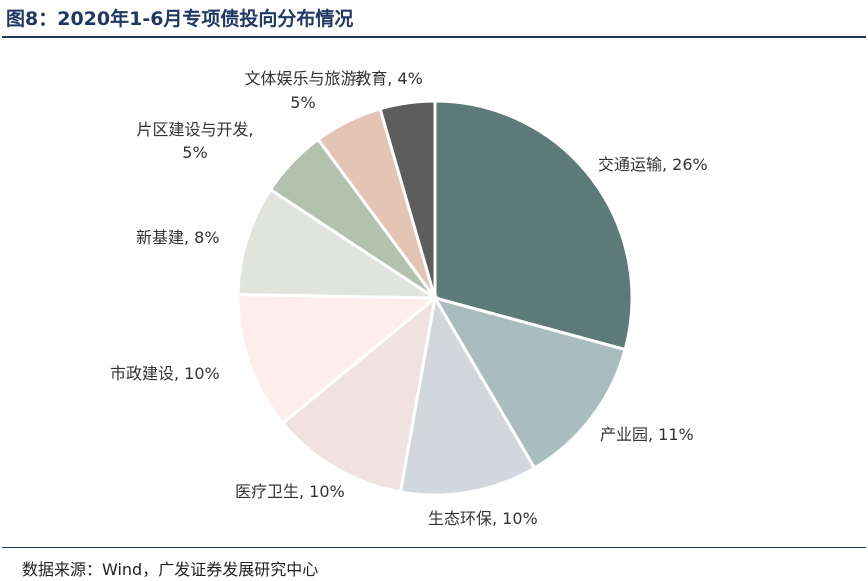 The width and height of the screenshot is (868, 581). What do you see at coordinates (434, 547) in the screenshot?
I see `source-divider` at bounding box center [434, 547].